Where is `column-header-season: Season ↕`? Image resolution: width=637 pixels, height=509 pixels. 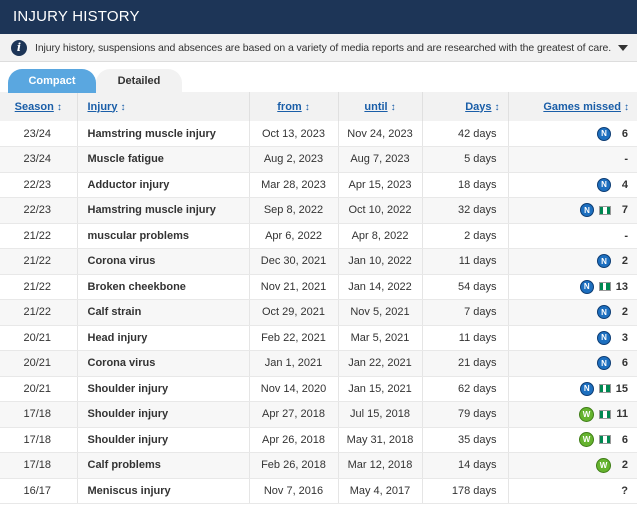 column-header-season: Season ↕ is located at coordinates (39, 106).